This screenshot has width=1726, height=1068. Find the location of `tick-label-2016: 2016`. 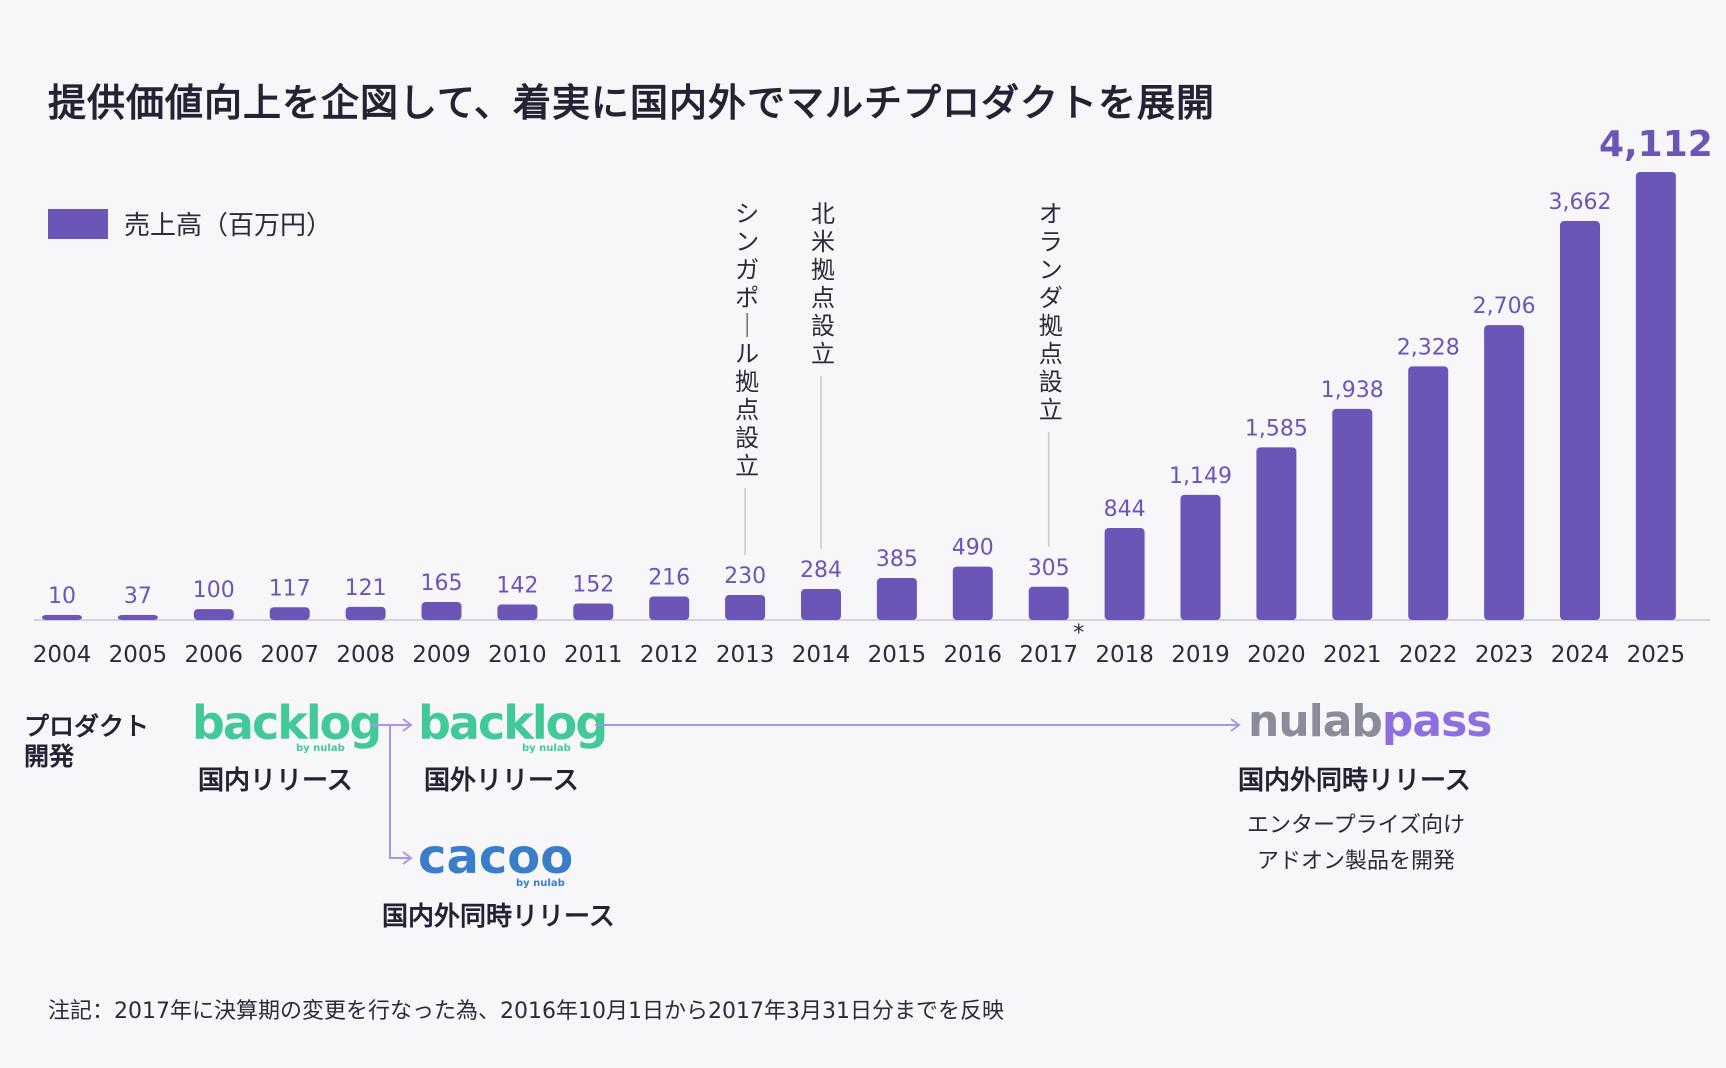

tick-label-2016: 2016 is located at coordinates (973, 655).